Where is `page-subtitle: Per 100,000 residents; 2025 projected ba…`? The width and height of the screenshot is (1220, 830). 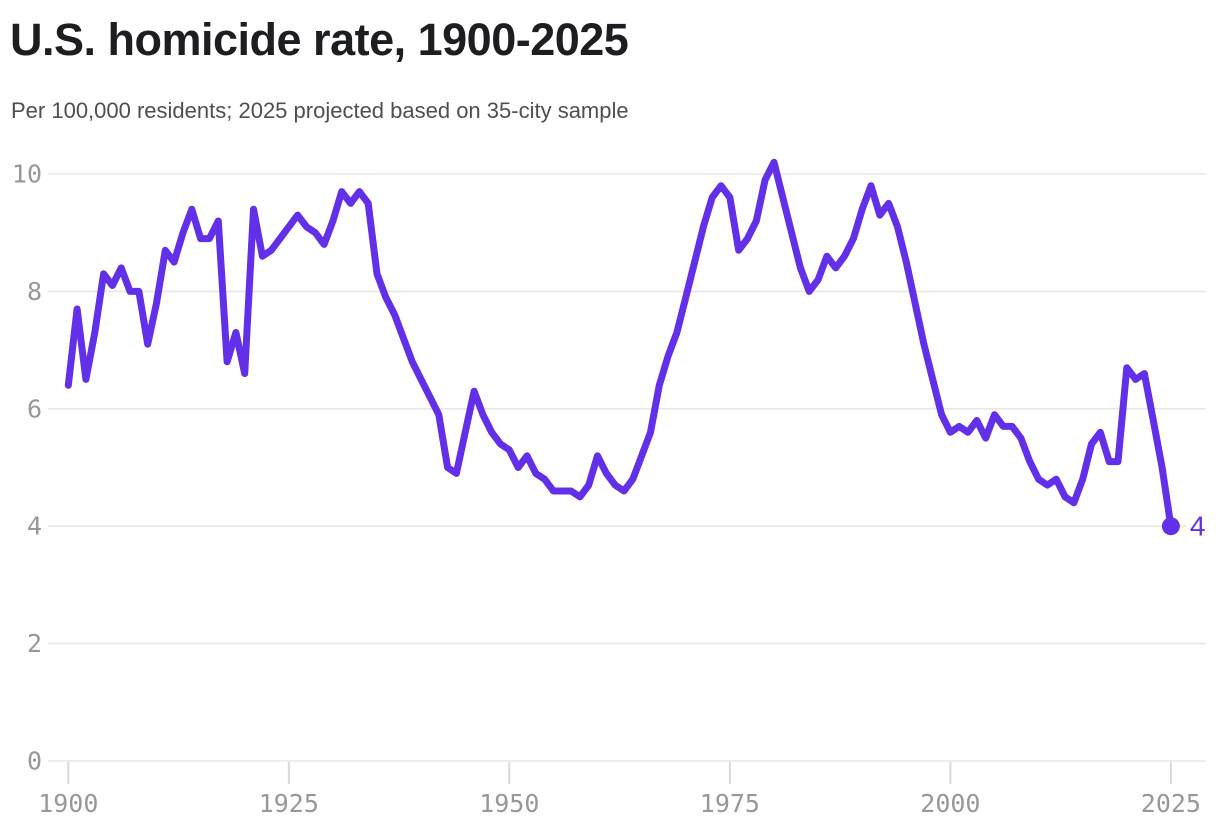
page-subtitle: Per 100,000 residents; 2025 projected ba… is located at coordinates (320, 110).